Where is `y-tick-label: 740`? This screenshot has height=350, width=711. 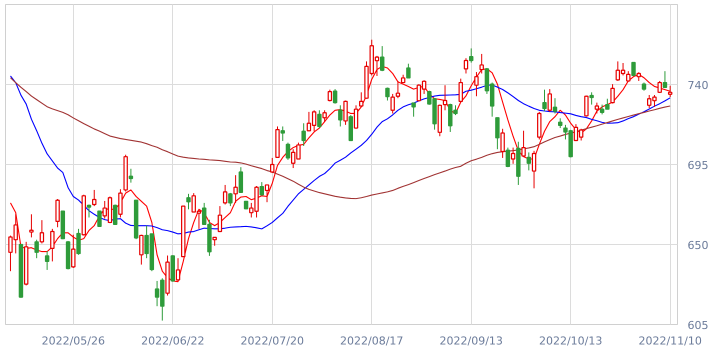 y-tick-label: 740 is located at coordinates (698, 85).